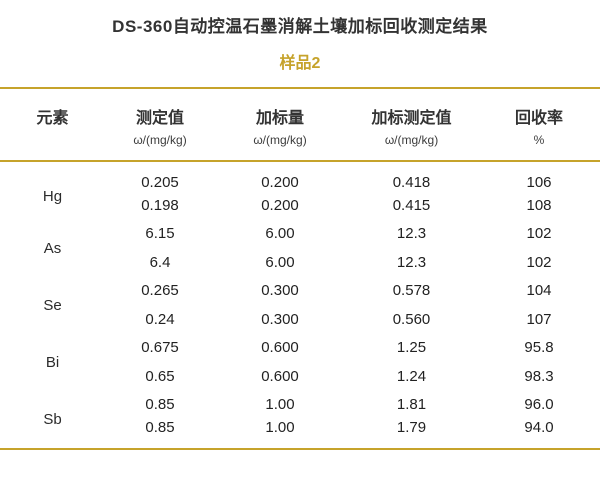  What do you see at coordinates (411, 319) in the screenshot?
I see `cell-spiked_measured: 0.560` at bounding box center [411, 319].